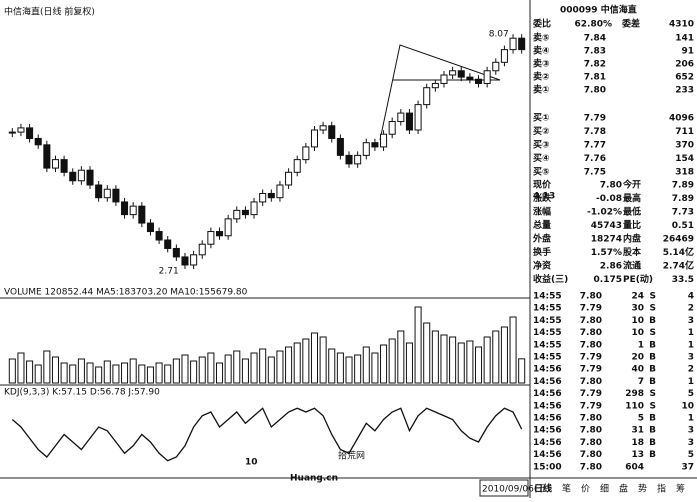 The height and width of the screenshot is (502, 697). Describe the element at coordinates (606, 253) in the screenshot. I see `stat: 1.57%` at that location.